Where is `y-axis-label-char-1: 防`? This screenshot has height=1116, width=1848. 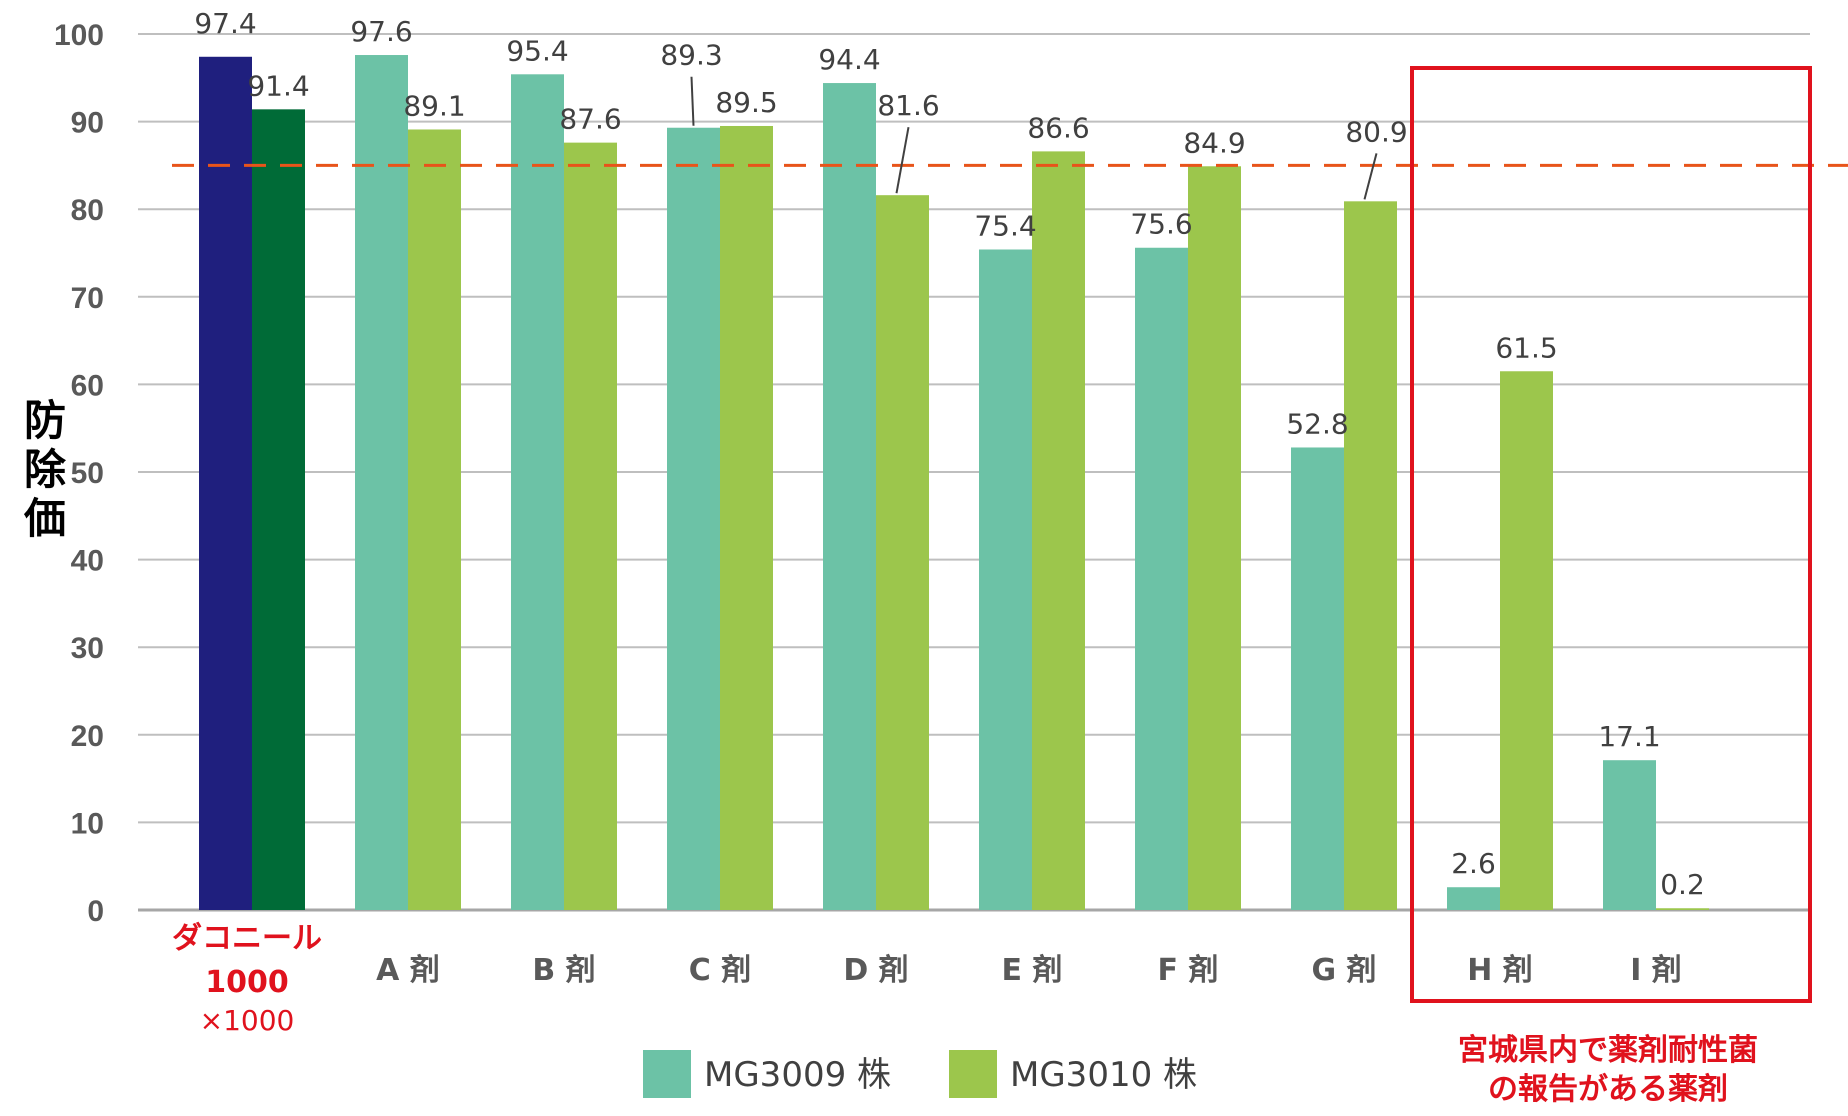
y-axis-label-char-1: 防 is located at coordinates (45, 420).